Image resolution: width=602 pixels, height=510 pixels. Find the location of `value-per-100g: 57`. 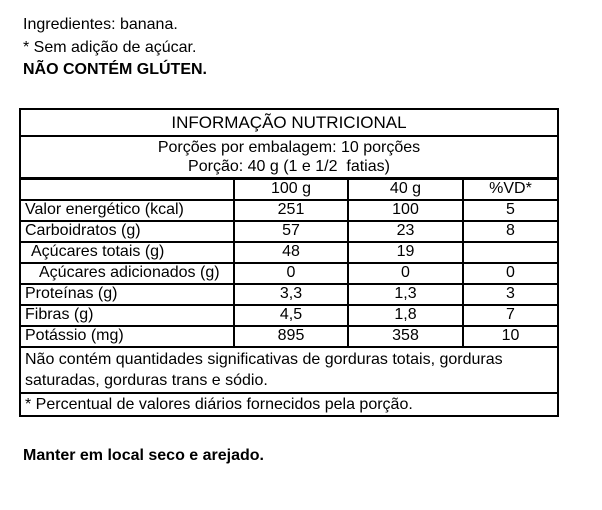

value-per-100g: 57 is located at coordinates (291, 231).